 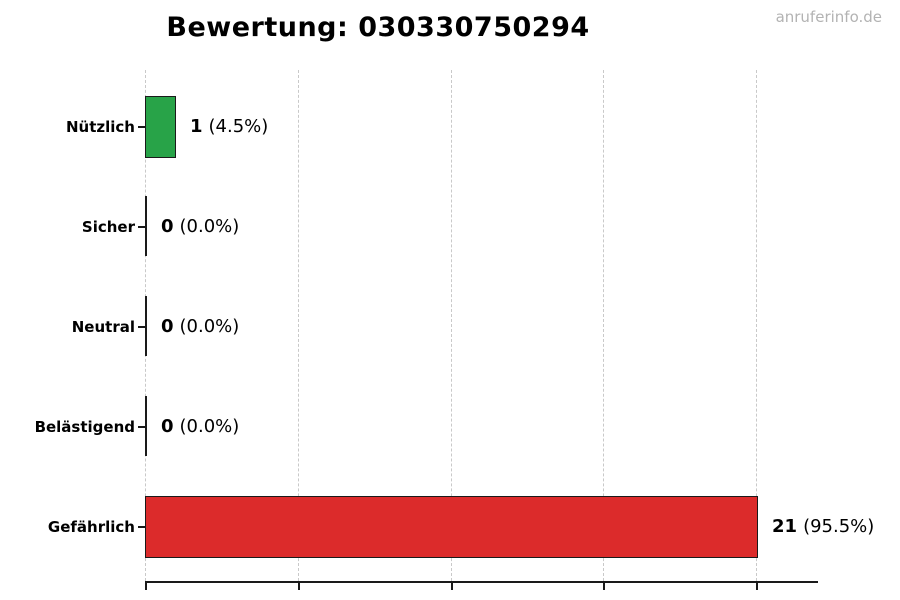 What do you see at coordinates (103, 327) in the screenshot?
I see `category-label-neutral: Neutral` at bounding box center [103, 327].